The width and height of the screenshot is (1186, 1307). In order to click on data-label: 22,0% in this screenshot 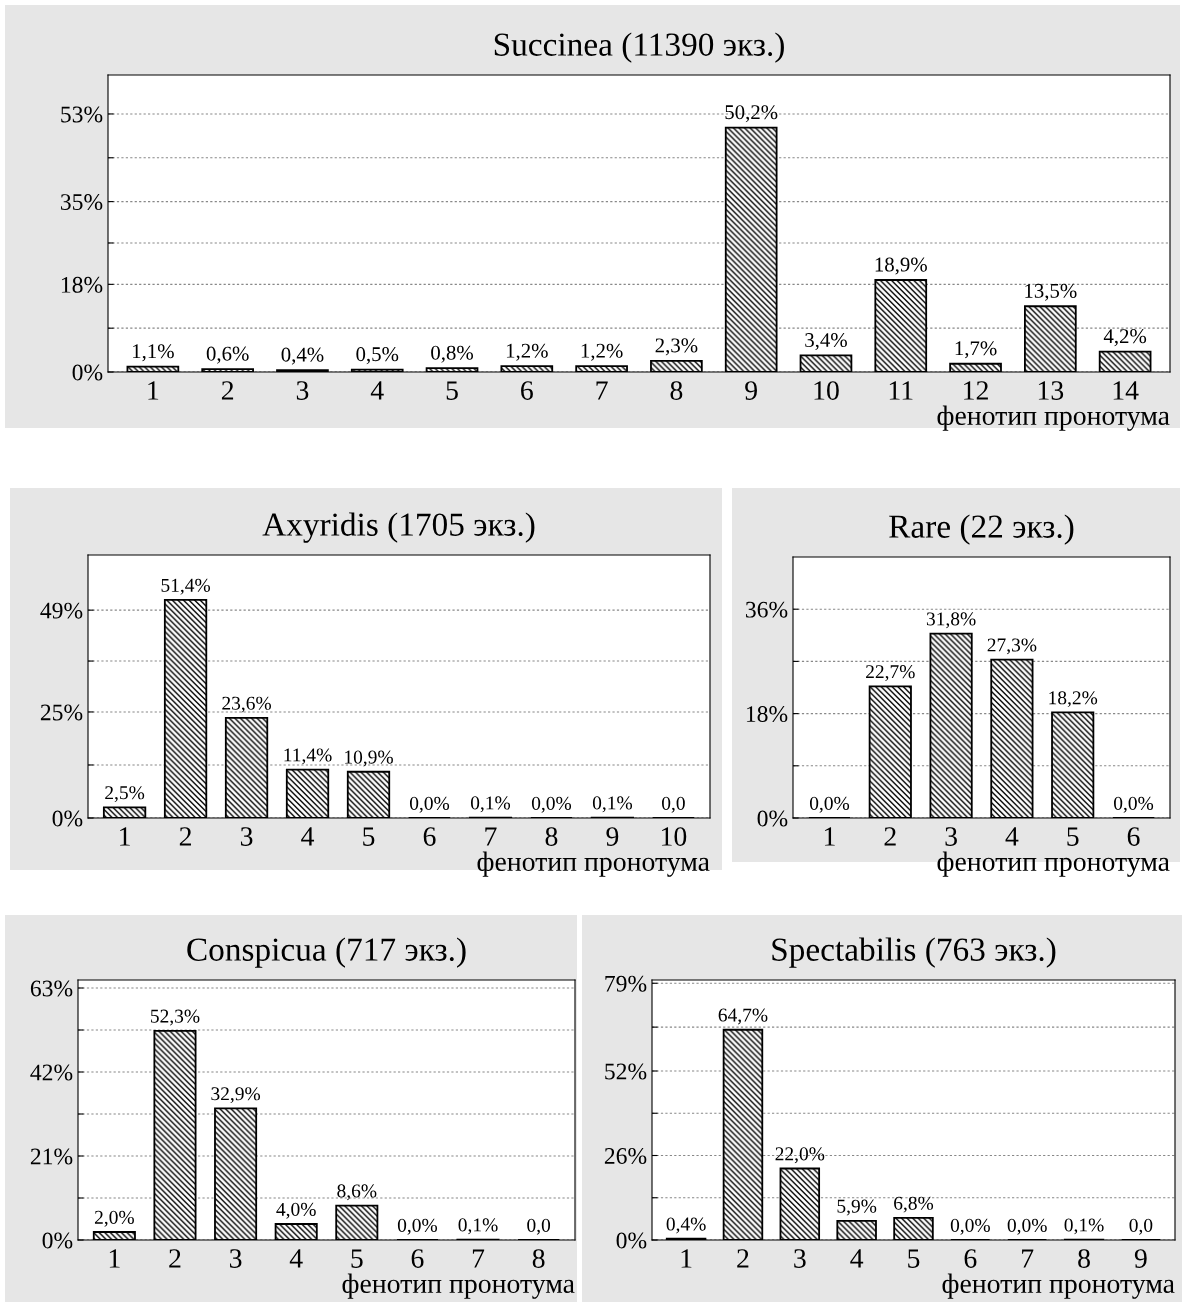, I will do `click(800, 1155)`.